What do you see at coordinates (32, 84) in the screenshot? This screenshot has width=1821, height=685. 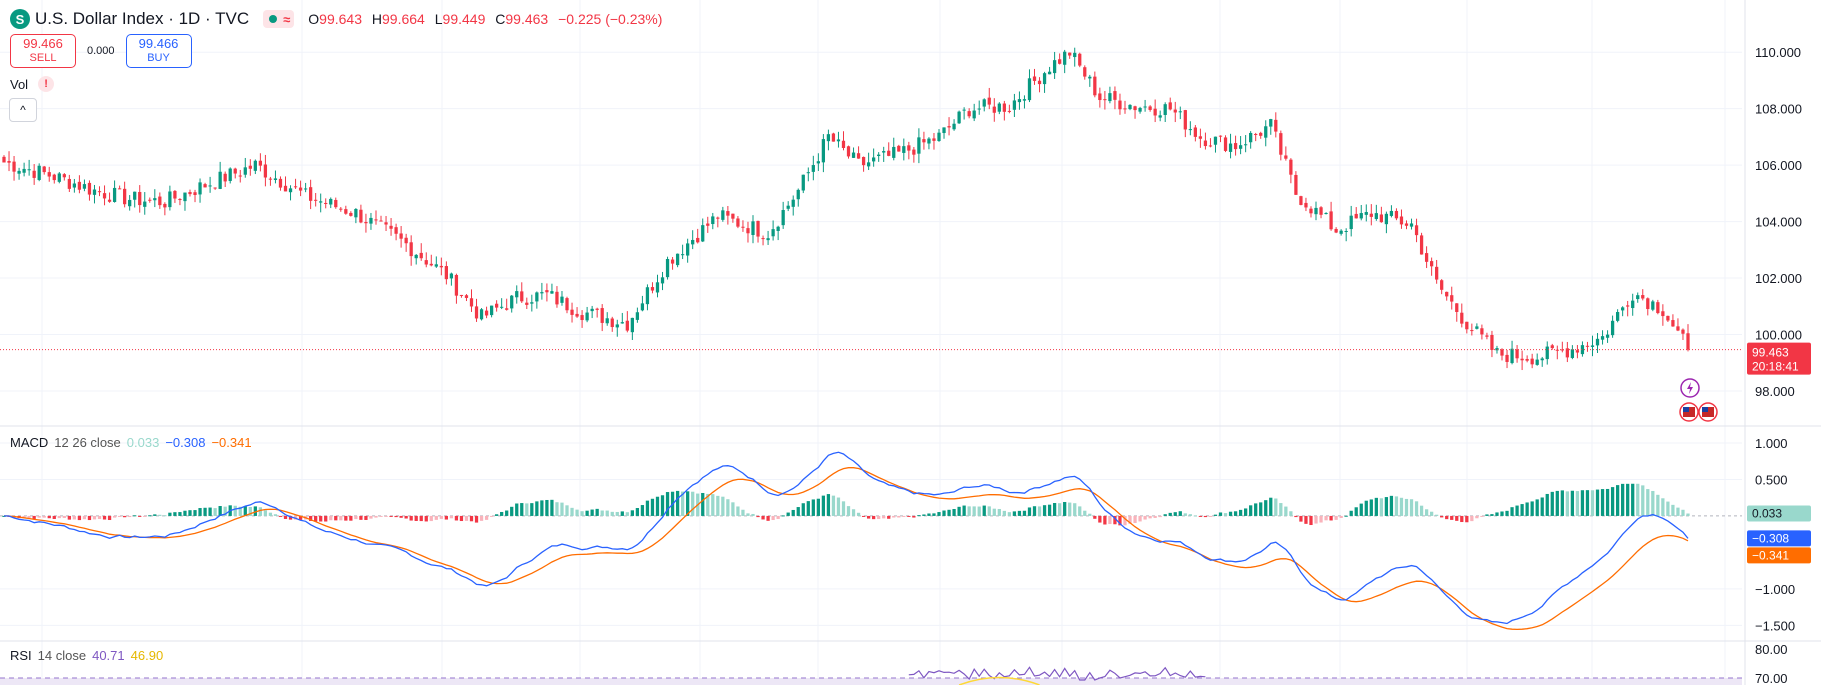 I see `volume-legend: Vol !` at bounding box center [32, 84].